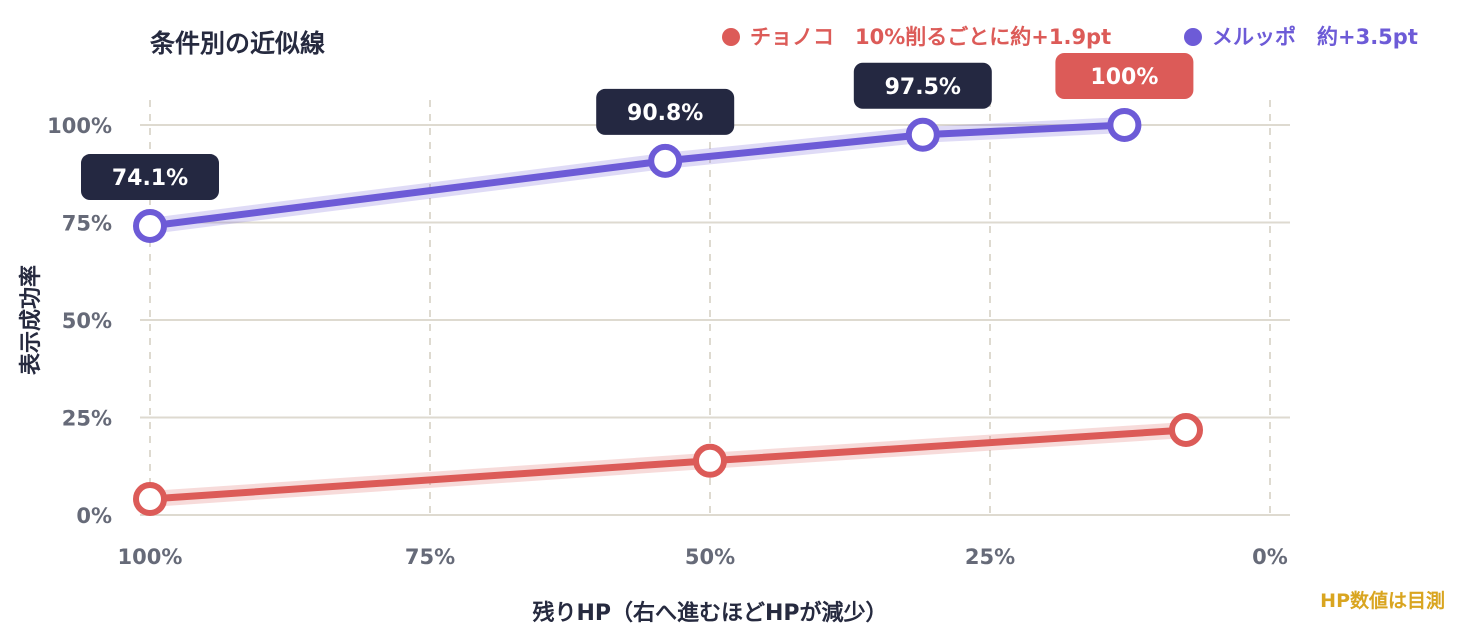  What do you see at coordinates (990, 557) in the screenshot?
I see `x-tick-label: 25%` at bounding box center [990, 557].